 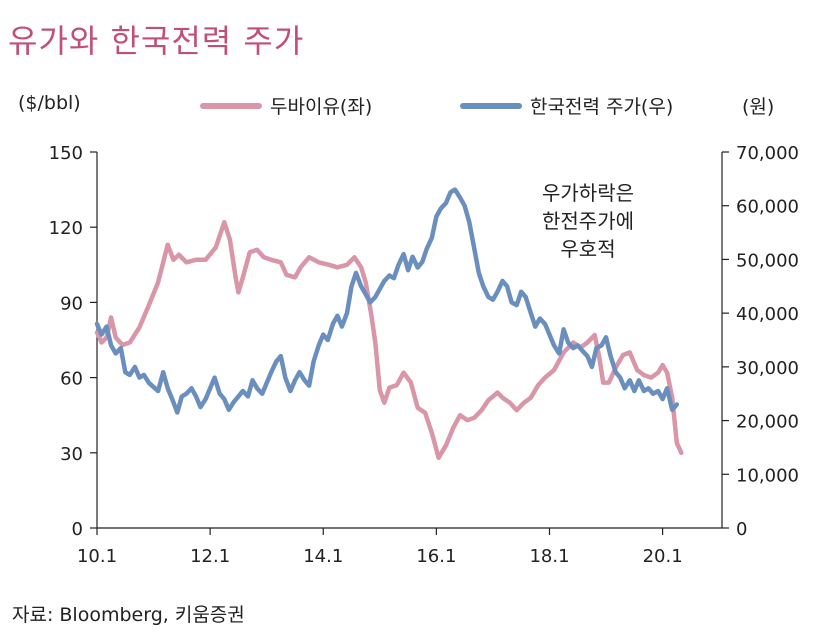 I want to click on x-axis-tick-label: 16.1, so click(x=436, y=556).